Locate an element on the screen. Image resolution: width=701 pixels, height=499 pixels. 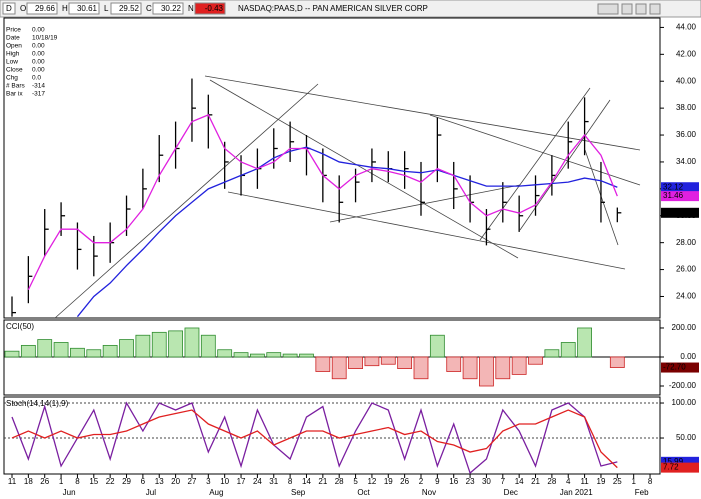
x-tick-label: 2 is located at coordinates (421, 481).